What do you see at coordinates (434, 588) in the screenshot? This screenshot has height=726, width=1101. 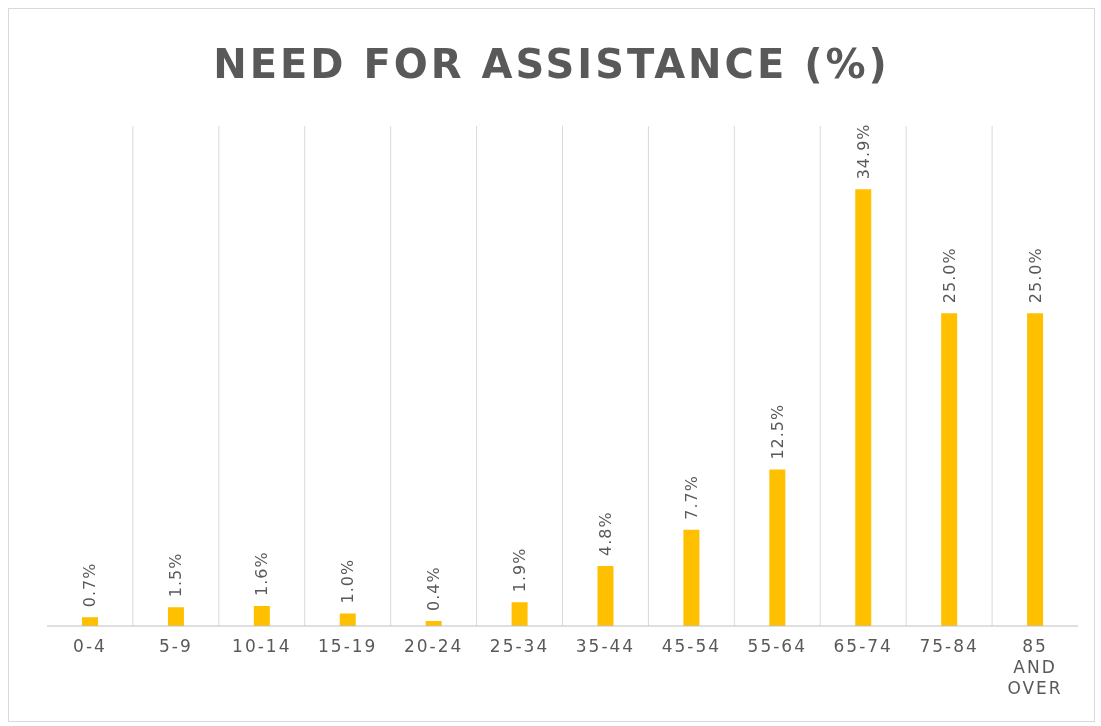 I see `data-label: 0.4%` at bounding box center [434, 588].